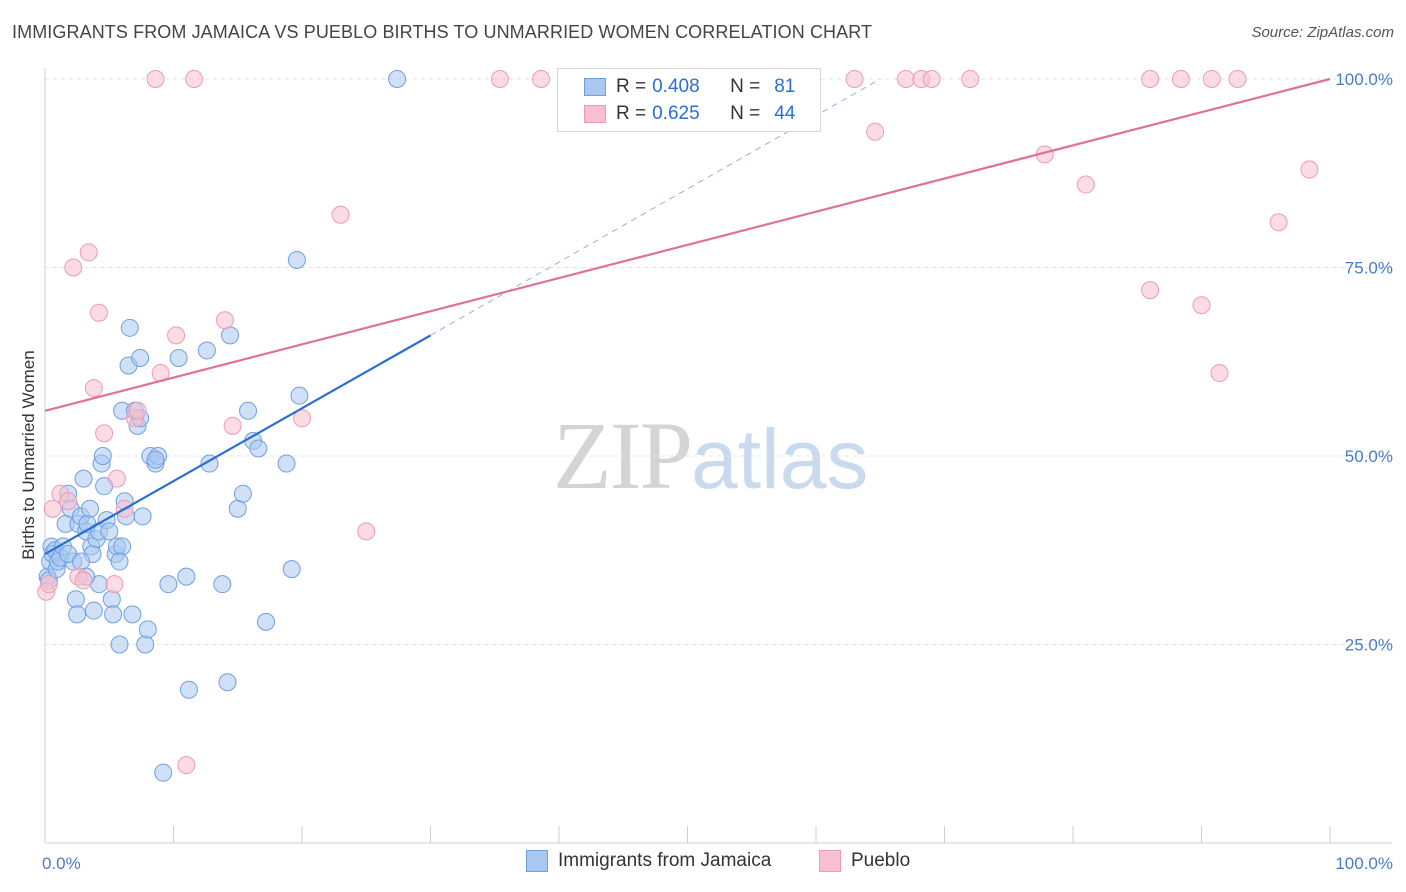  I want to click on r-label: R =, so click(631, 113).